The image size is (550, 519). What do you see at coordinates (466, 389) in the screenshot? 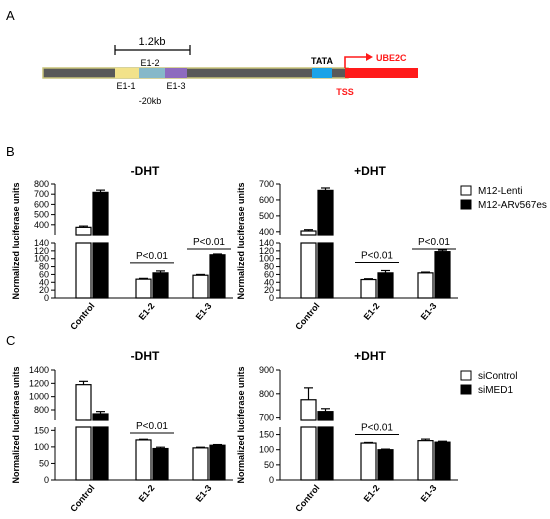
I see `legend-swatch-simed1` at bounding box center [466, 389].